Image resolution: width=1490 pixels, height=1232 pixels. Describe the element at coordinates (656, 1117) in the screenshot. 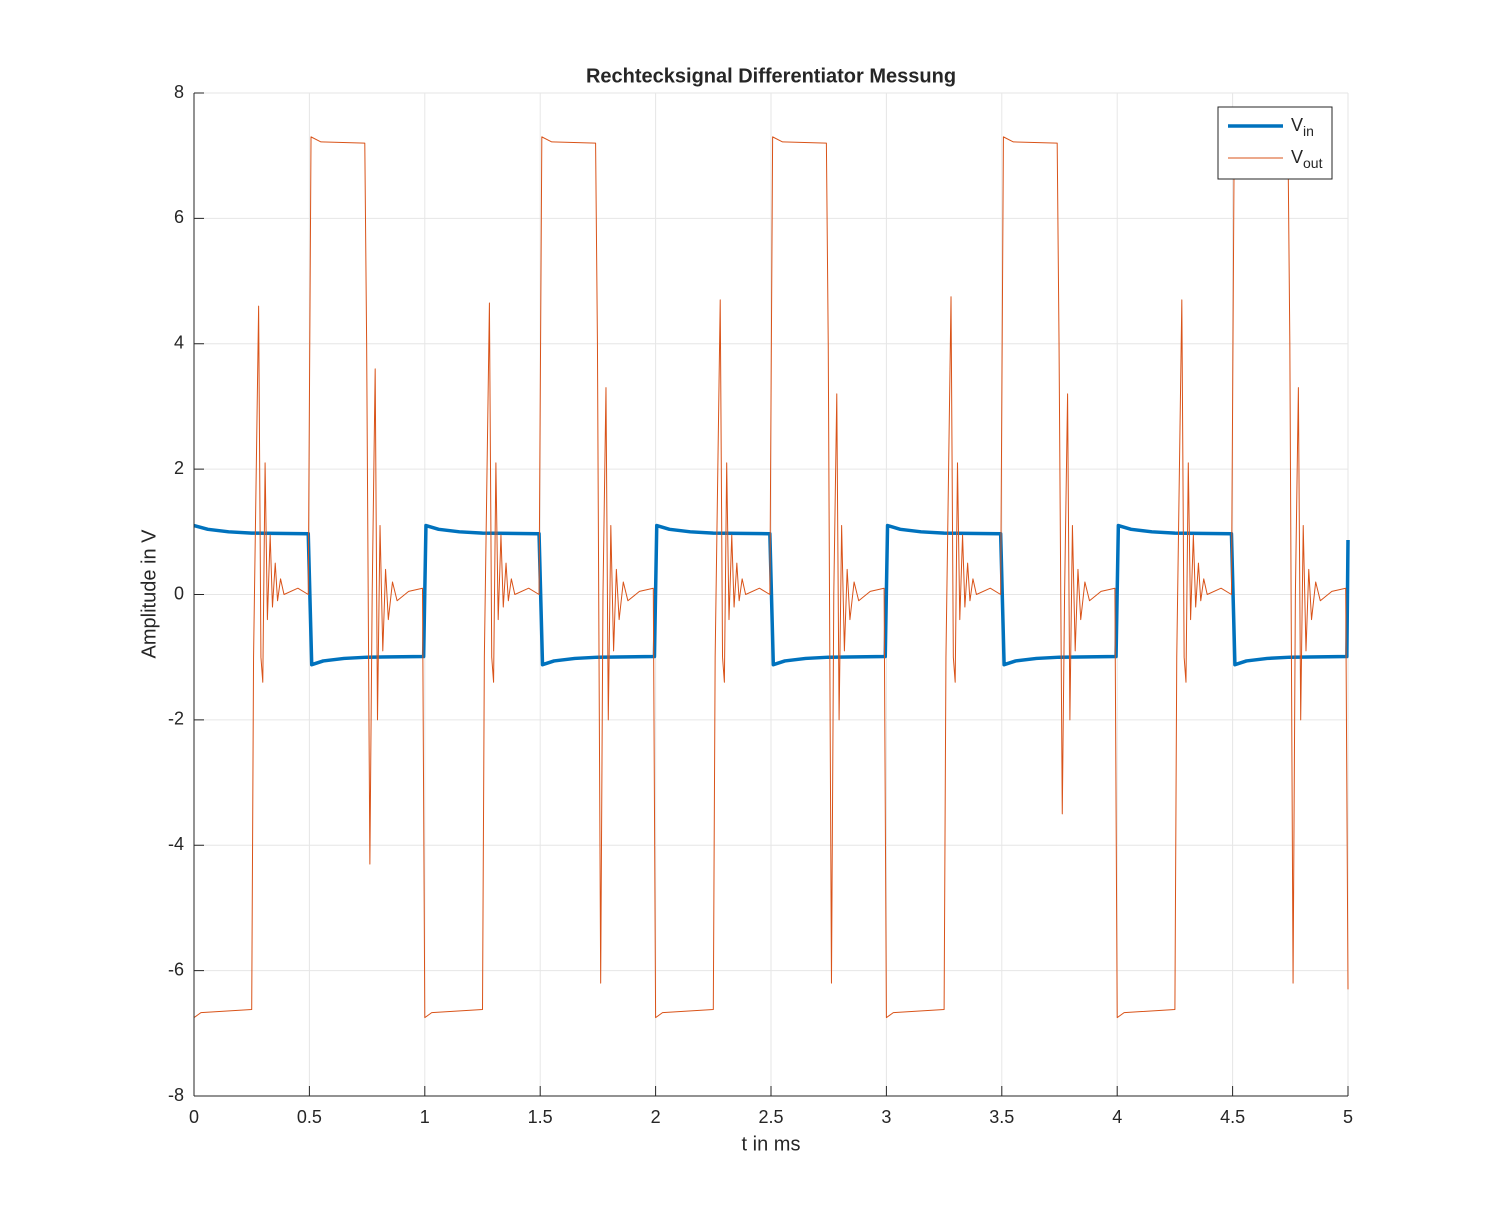

I see `x-tick-label: 2` at that location.